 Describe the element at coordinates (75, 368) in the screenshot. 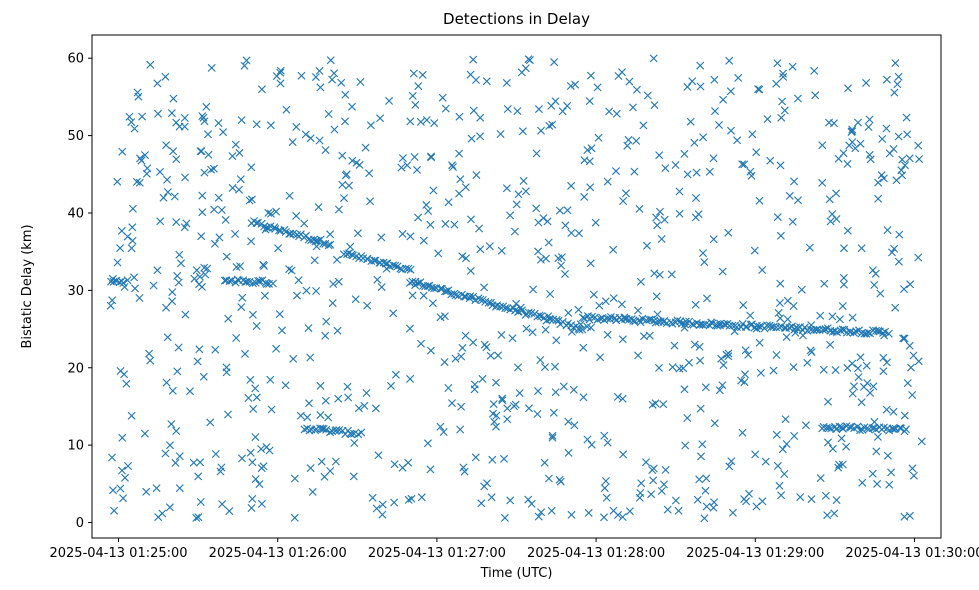

I see `y-tick-label: 20` at that location.